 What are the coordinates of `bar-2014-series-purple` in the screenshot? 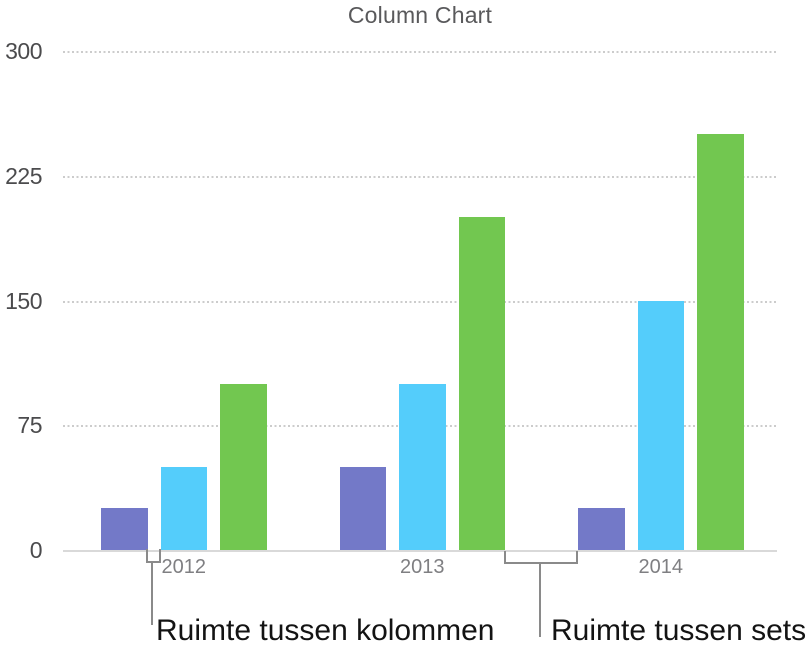 It's located at (601, 529).